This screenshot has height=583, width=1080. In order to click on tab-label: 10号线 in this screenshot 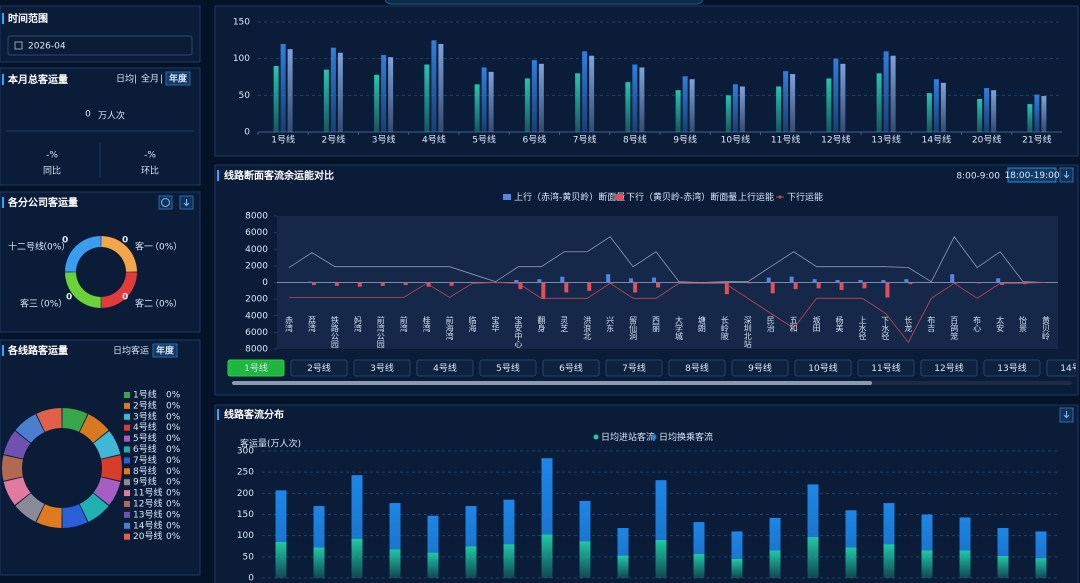, I will do `click(822, 368)`.